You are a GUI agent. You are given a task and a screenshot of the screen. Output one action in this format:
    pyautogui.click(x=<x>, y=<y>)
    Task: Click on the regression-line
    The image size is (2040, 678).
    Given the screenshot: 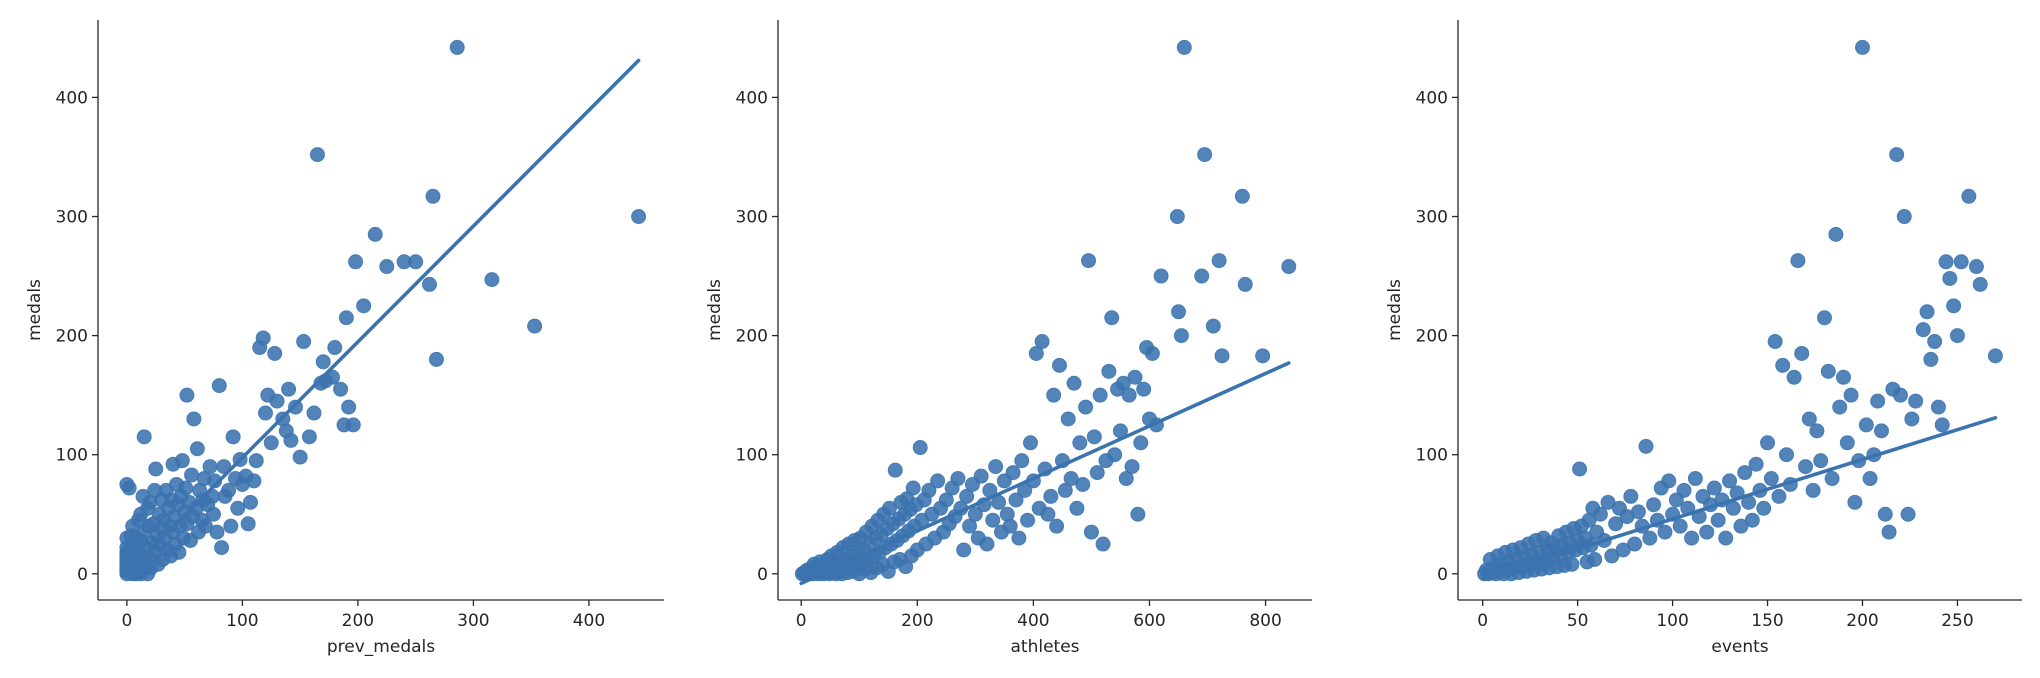 What is the action you would take?
    pyautogui.click(x=1739, y=498)
    